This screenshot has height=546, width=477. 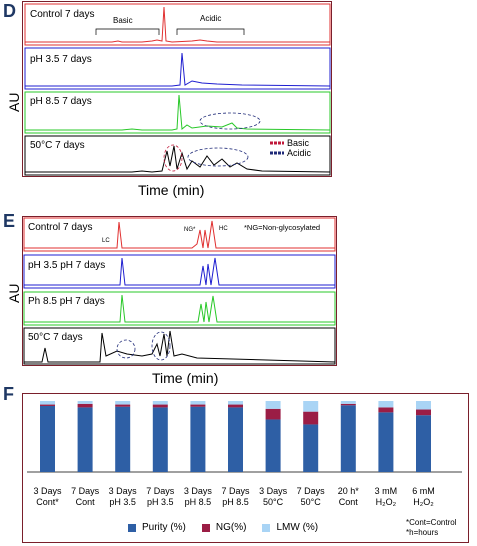 What do you see at coordinates (66, 301) in the screenshot?
I see `panel-e-label-ph85: Ph 8.5 pH 7 days` at bounding box center [66, 301].